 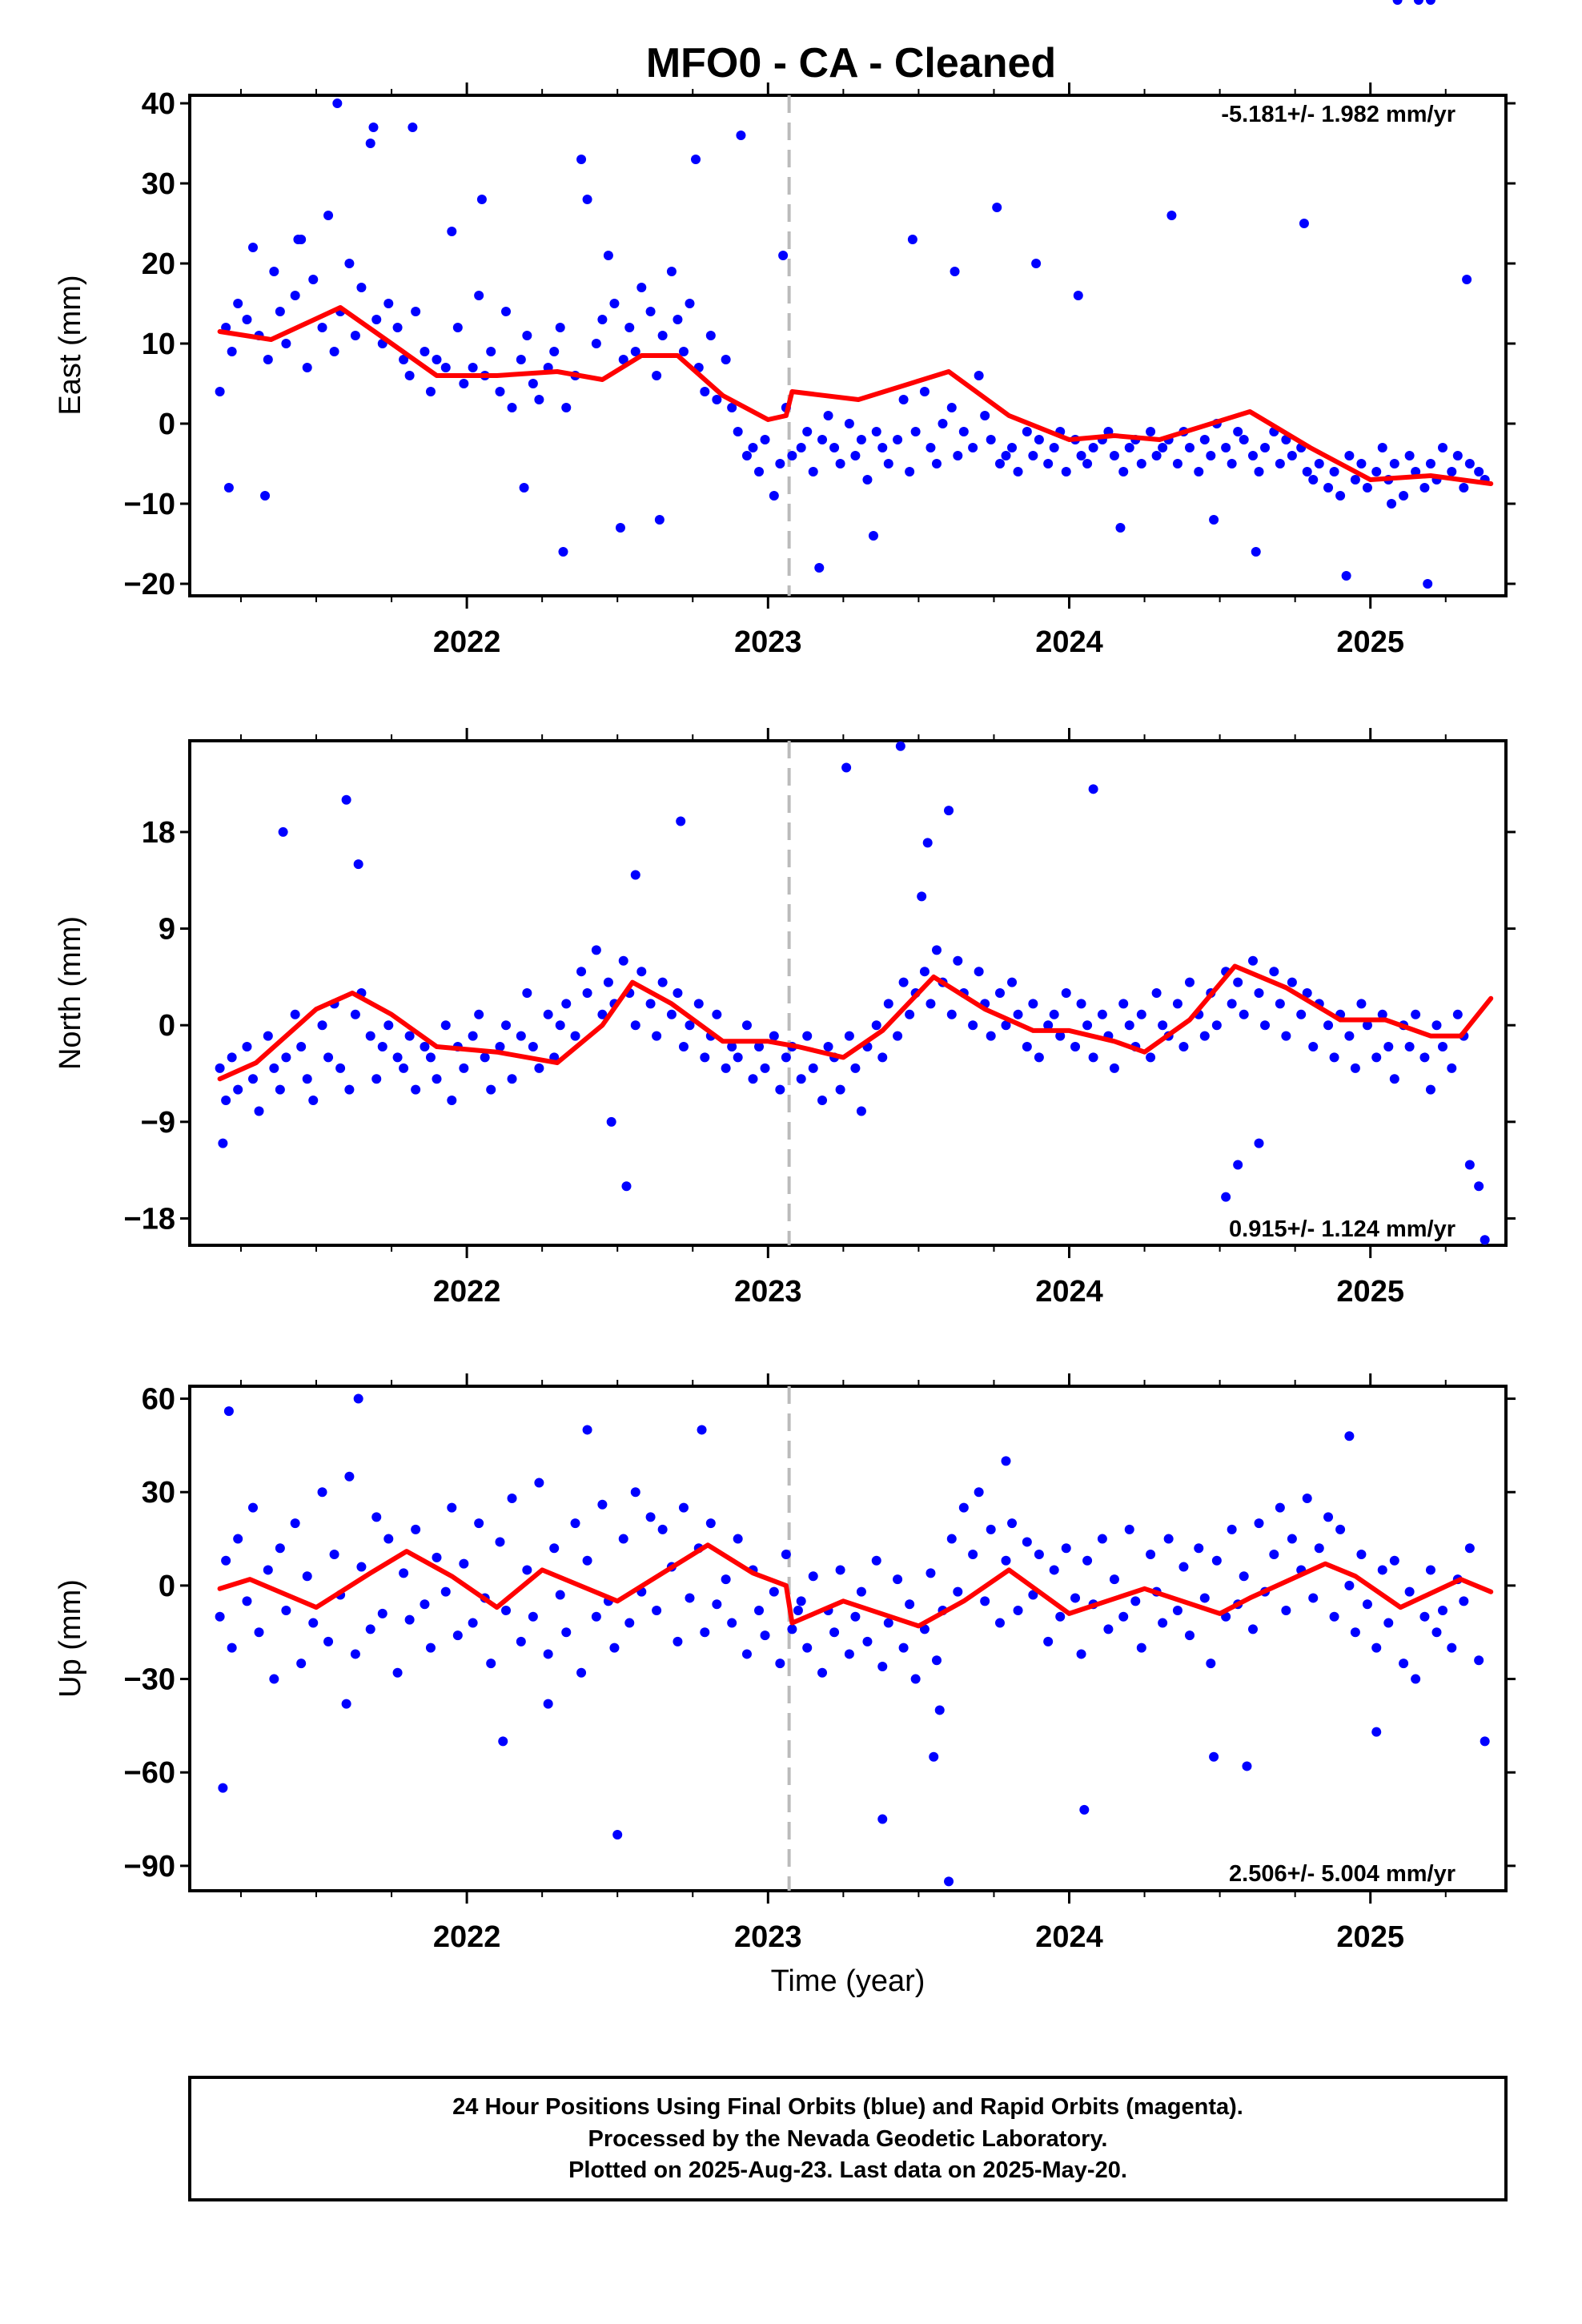 What do you see at coordinates (158, 344) in the screenshot?
I see `y-tick-label: 10` at bounding box center [158, 344].